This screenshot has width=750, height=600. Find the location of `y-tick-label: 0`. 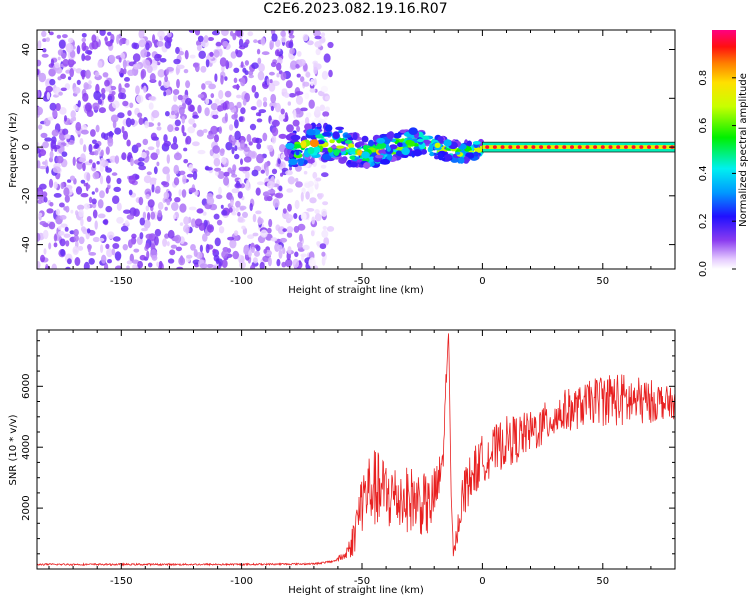

y-tick-label: 0 is located at coordinates (26, 147).